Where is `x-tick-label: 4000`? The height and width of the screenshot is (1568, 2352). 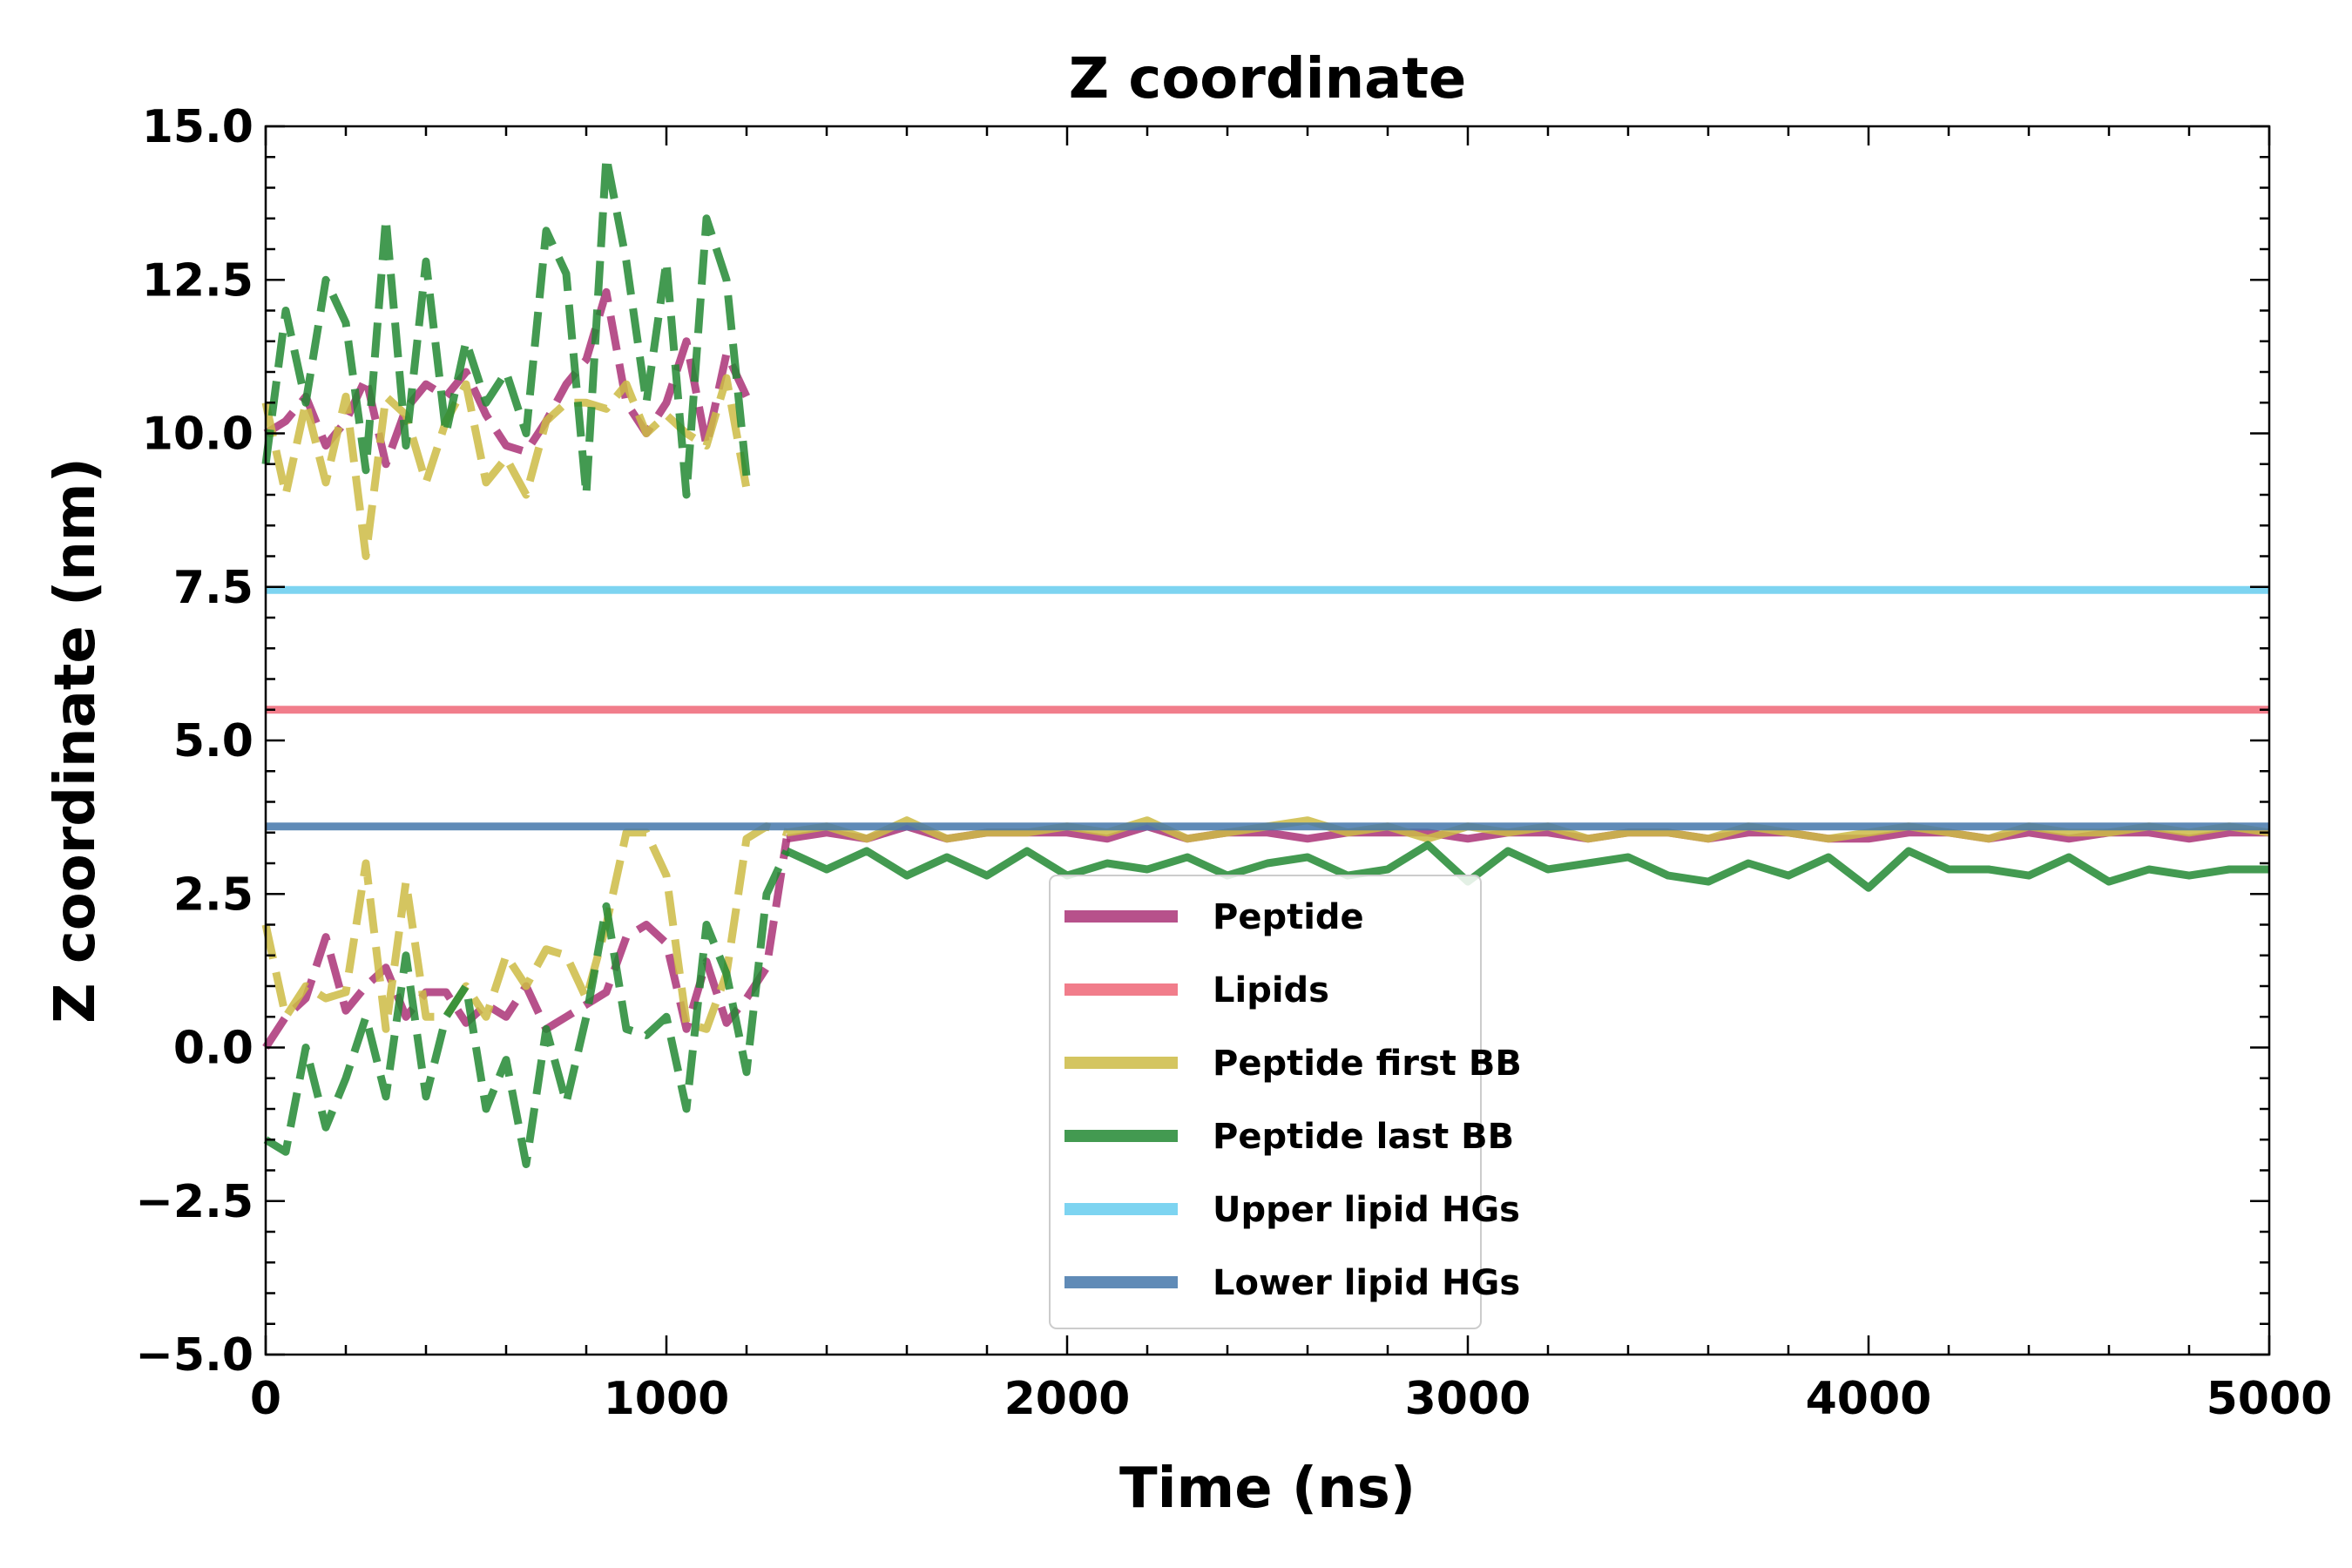
x-tick-label: 4000 is located at coordinates (1869, 1399).